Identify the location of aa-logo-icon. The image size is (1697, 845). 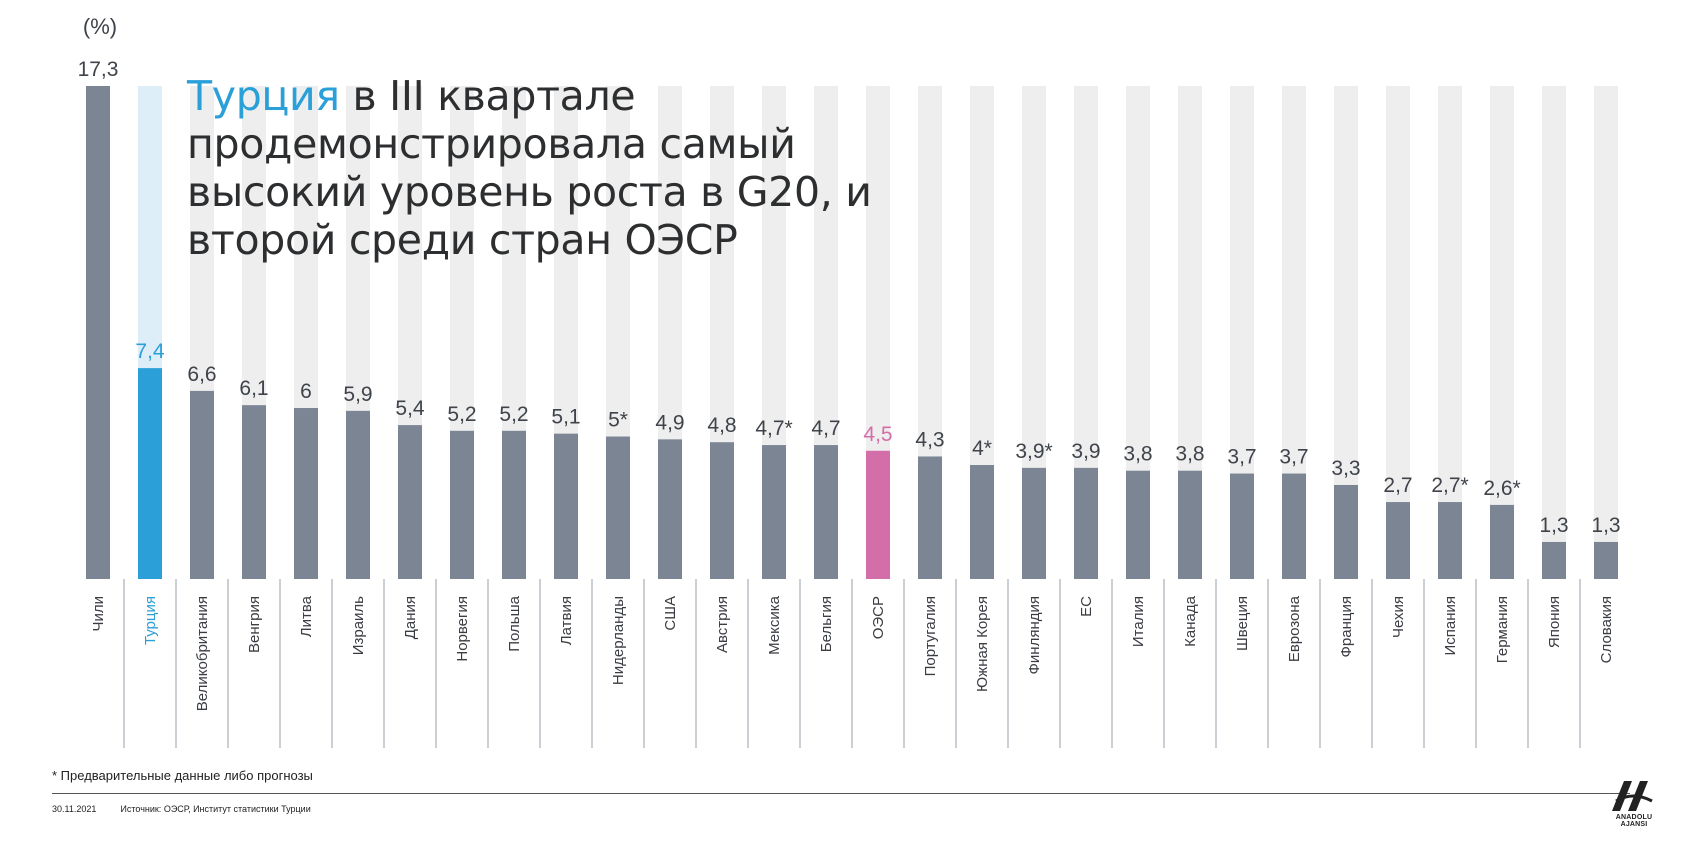
(1632, 796).